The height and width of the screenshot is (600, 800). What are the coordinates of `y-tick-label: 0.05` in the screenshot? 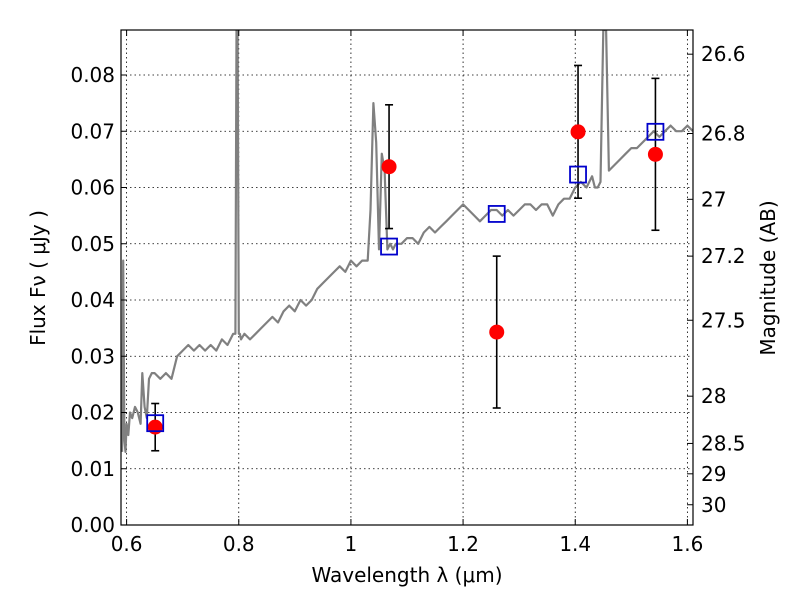 It's located at (92, 244).